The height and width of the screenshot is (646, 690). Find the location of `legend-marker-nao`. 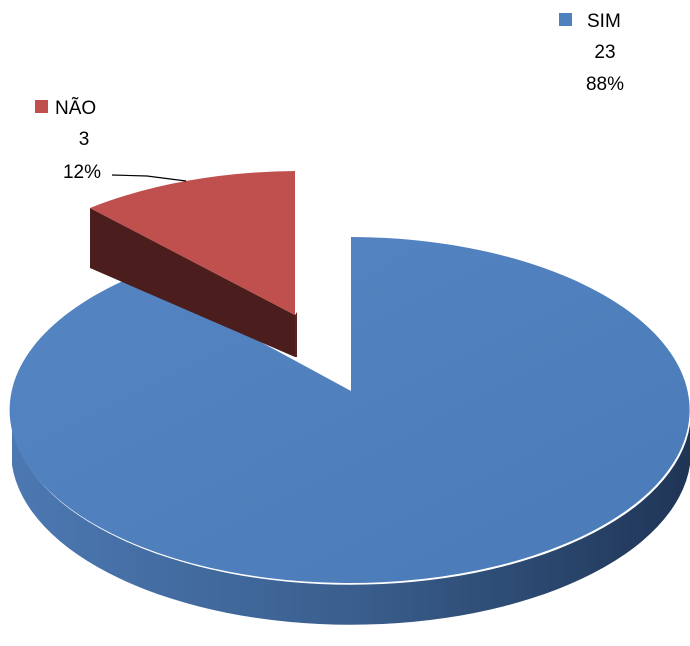

legend-marker-nao is located at coordinates (41, 106).